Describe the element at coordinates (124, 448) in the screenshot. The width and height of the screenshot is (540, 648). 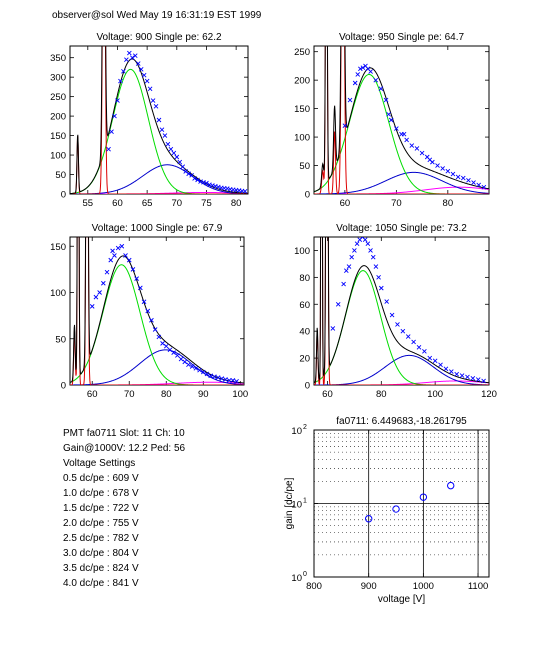
I see `gain-line: Gain@1000V: 12.2 Ped: 56` at that location.